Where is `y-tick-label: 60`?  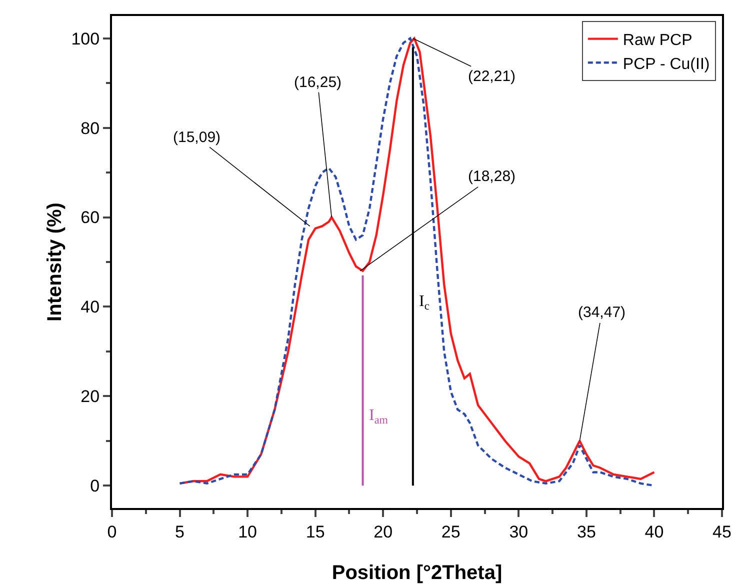 y-tick-label: 60 is located at coordinates (90, 218).